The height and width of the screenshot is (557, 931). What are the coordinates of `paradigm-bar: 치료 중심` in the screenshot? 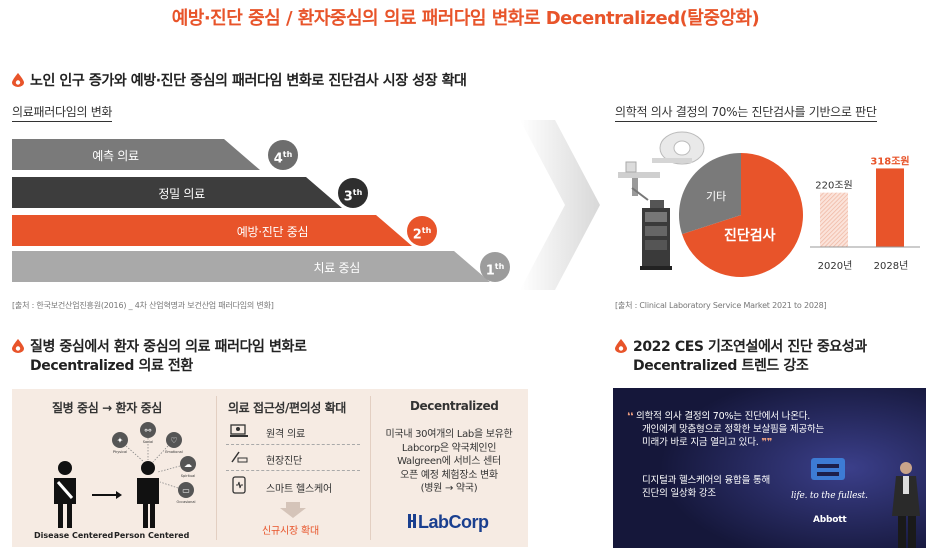 It's located at (251, 266).